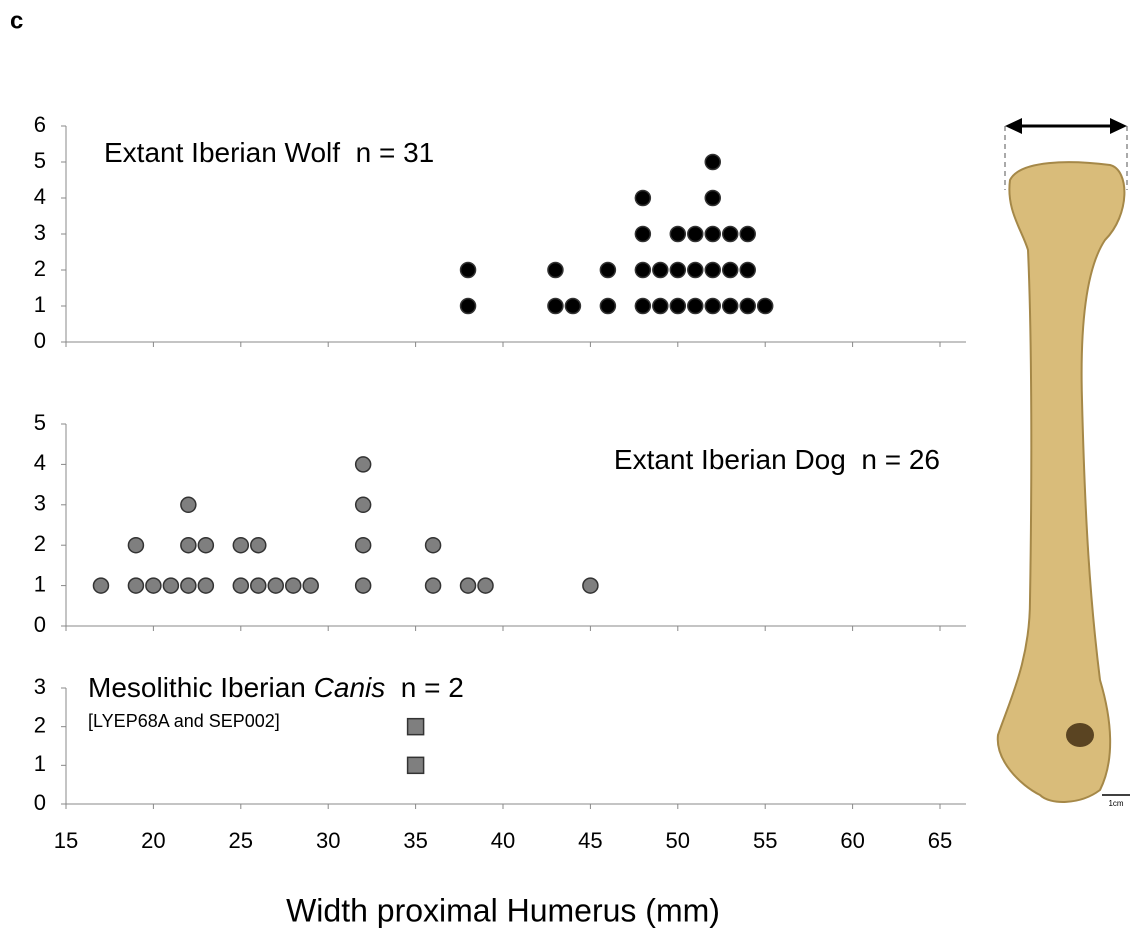  I want to click on panel-subtitle: [LYEP68A and SEP002], so click(184, 721).